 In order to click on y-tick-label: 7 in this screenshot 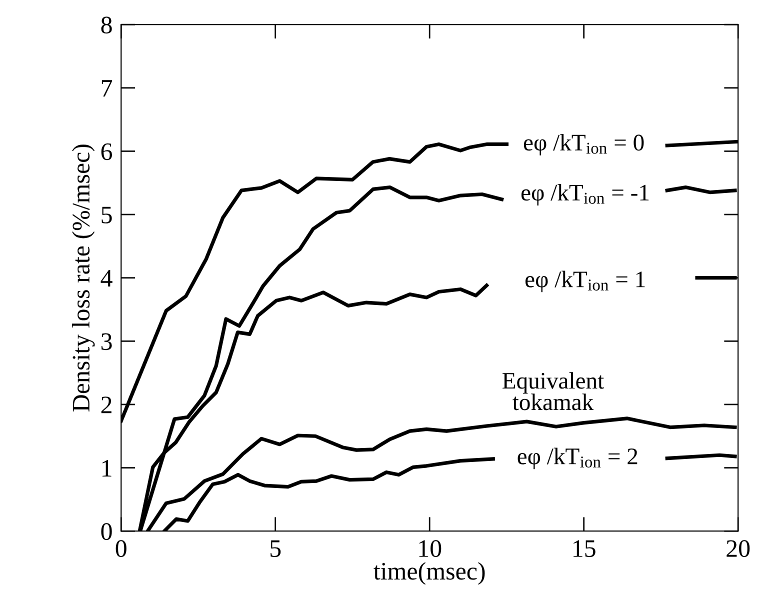, I will do `click(107, 88)`.